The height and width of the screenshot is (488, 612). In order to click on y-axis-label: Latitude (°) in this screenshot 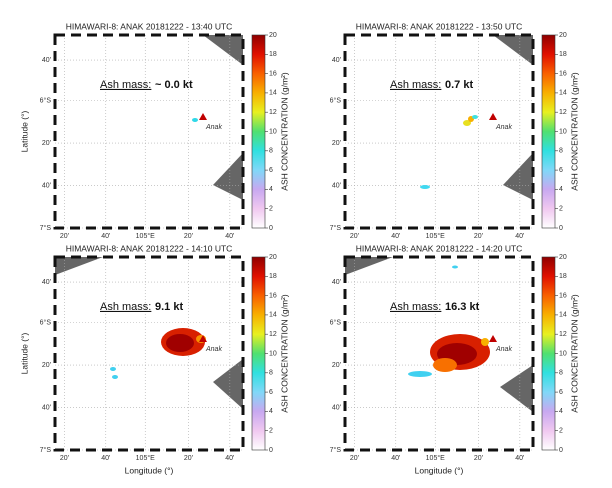, I will do `click(24, 131)`.